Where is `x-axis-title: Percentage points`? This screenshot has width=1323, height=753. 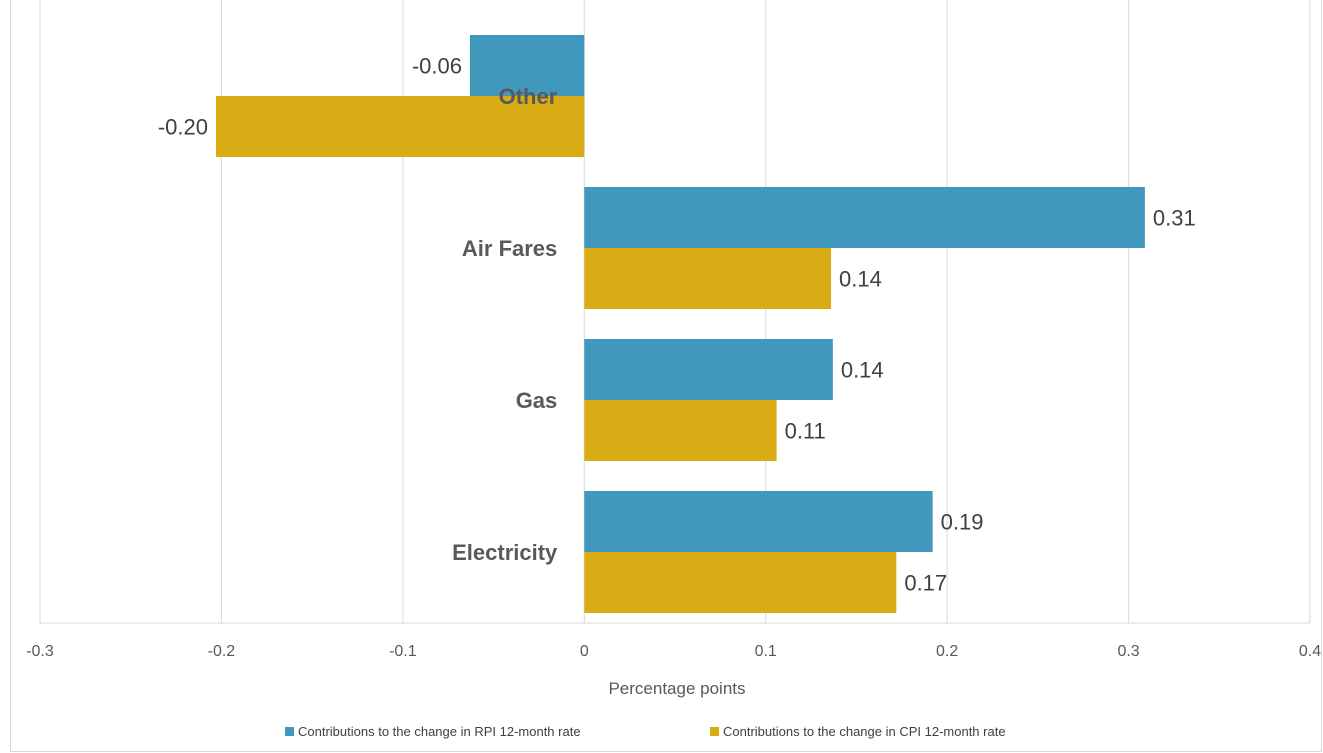
x-axis-title: Percentage points is located at coordinates (676, 688).